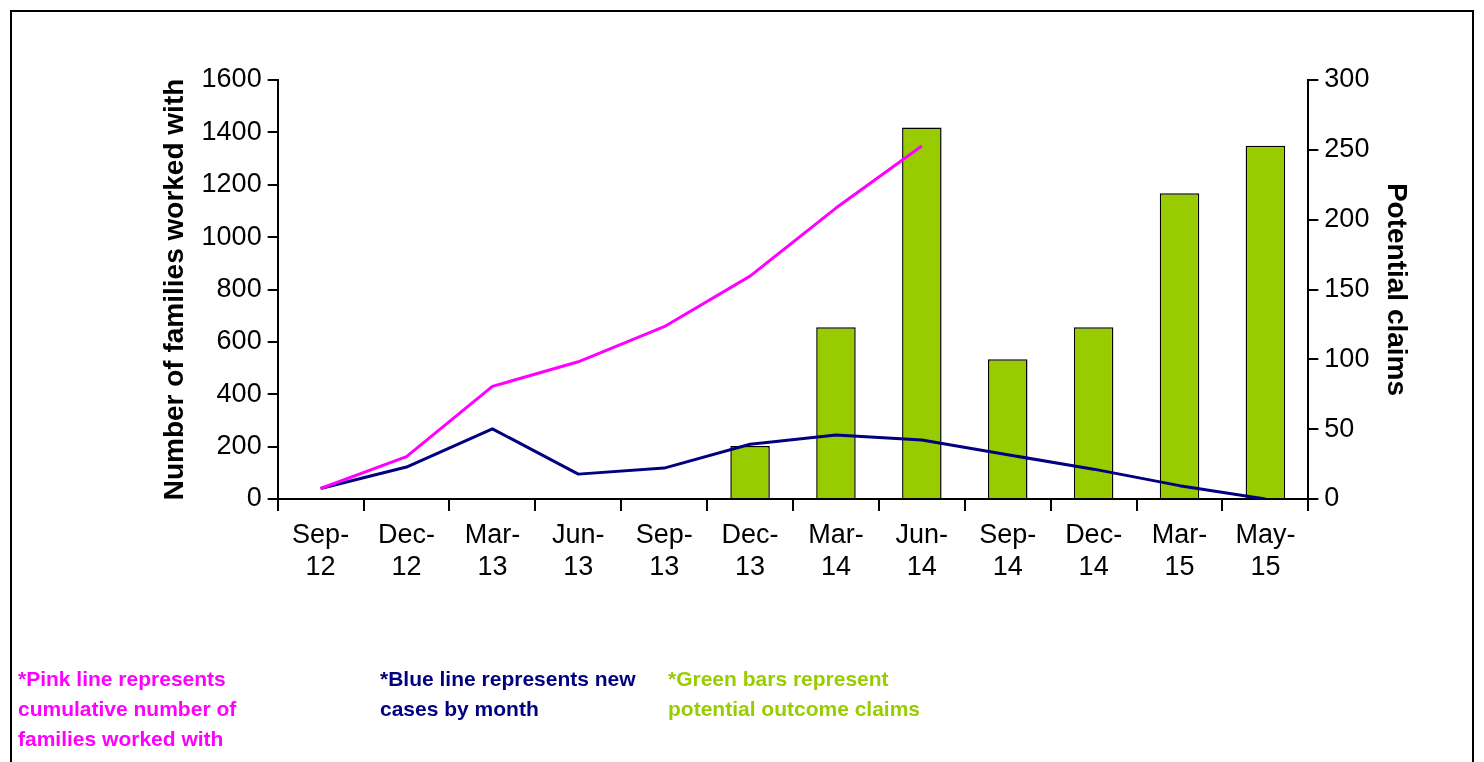  What do you see at coordinates (231, 235) in the screenshot?
I see `y-tick-label: 1000` at bounding box center [231, 235].